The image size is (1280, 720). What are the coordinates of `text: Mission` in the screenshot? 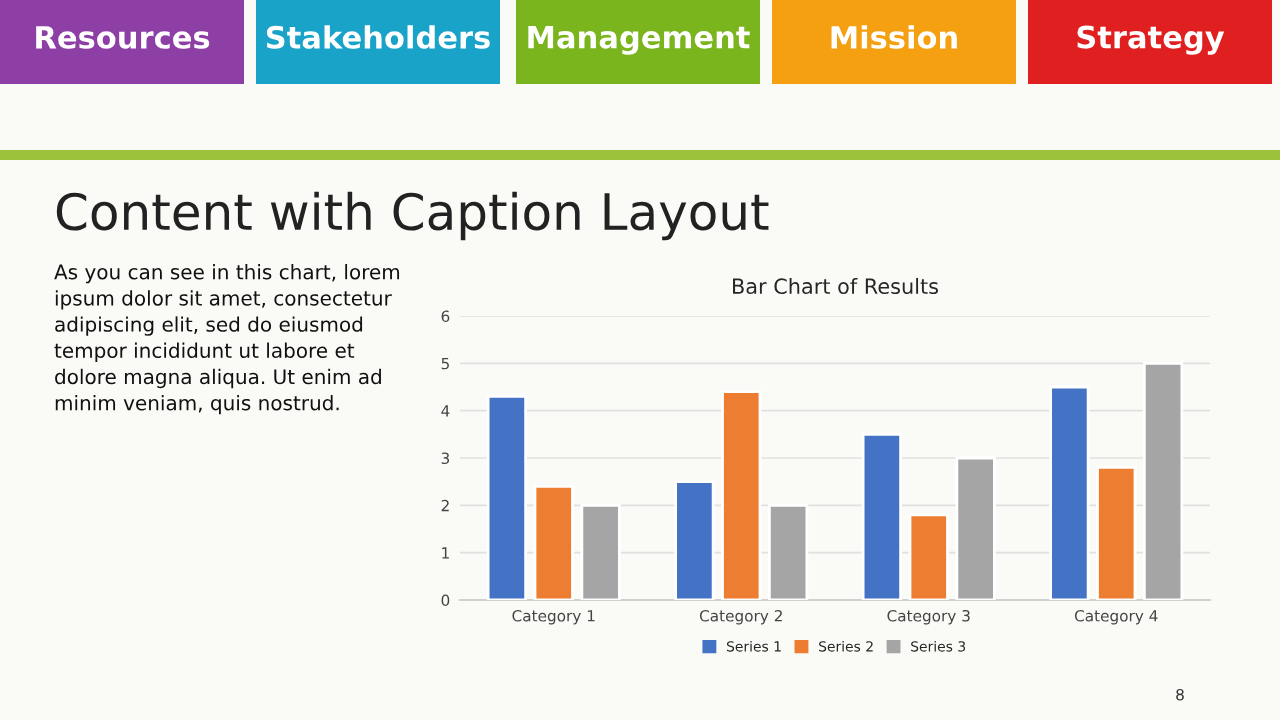 It's located at (894, 37).